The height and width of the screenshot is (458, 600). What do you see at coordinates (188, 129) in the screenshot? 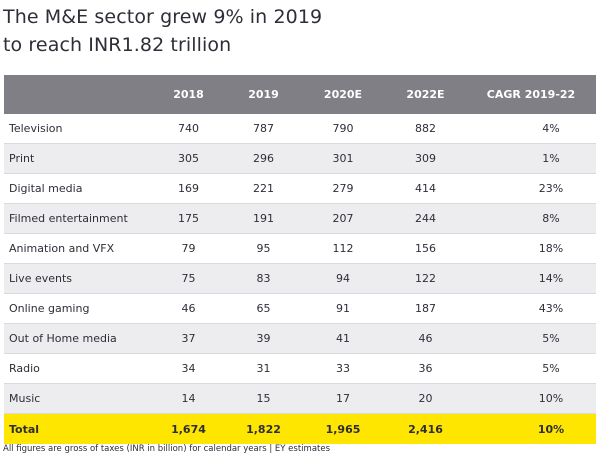
I see `value-2018: 740` at bounding box center [188, 129].